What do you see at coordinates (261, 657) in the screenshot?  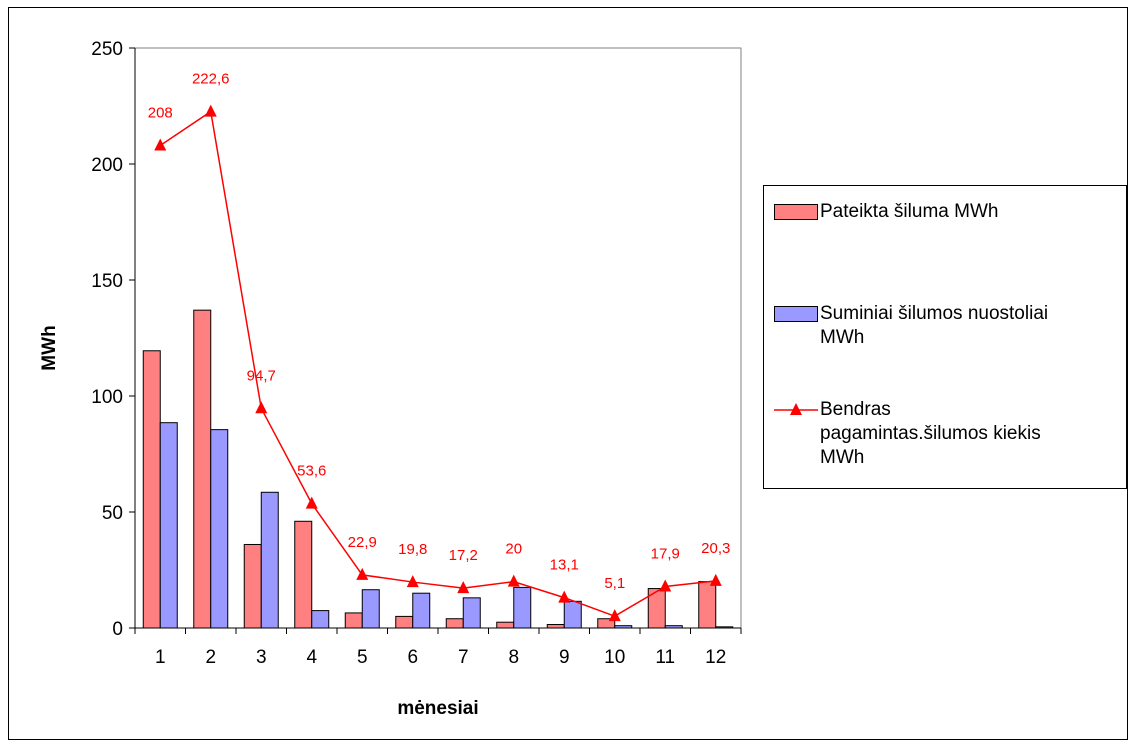 I see `x-tick-label: 3` at bounding box center [261, 657].